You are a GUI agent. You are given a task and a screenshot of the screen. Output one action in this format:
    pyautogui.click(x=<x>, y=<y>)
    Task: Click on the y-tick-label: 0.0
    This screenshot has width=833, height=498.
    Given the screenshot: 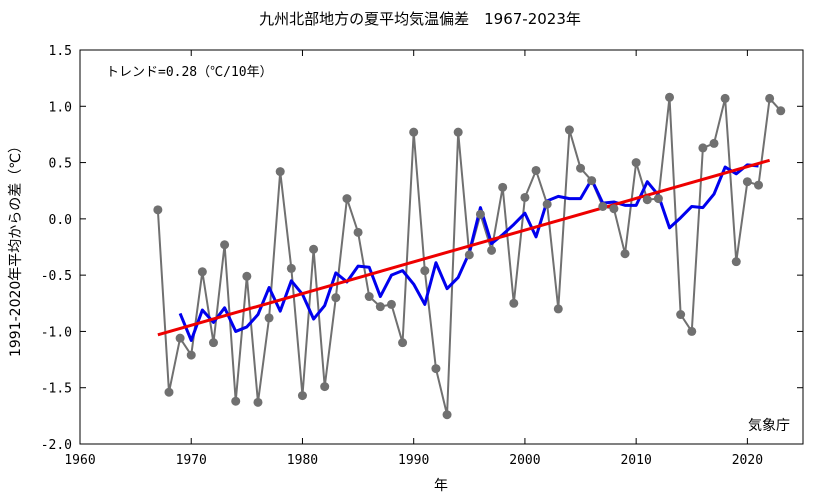 What is the action you would take?
    pyautogui.click(x=60, y=220)
    